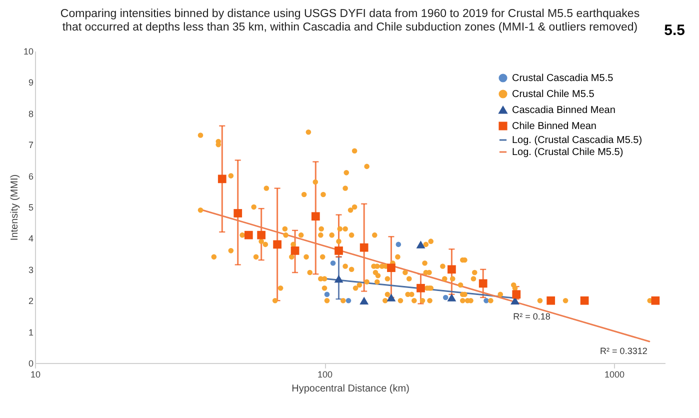 The width and height of the screenshot is (699, 418). What do you see at coordinates (14, 207) in the screenshot?
I see `y-axis-title: Intensity (MMI)` at bounding box center [14, 207].